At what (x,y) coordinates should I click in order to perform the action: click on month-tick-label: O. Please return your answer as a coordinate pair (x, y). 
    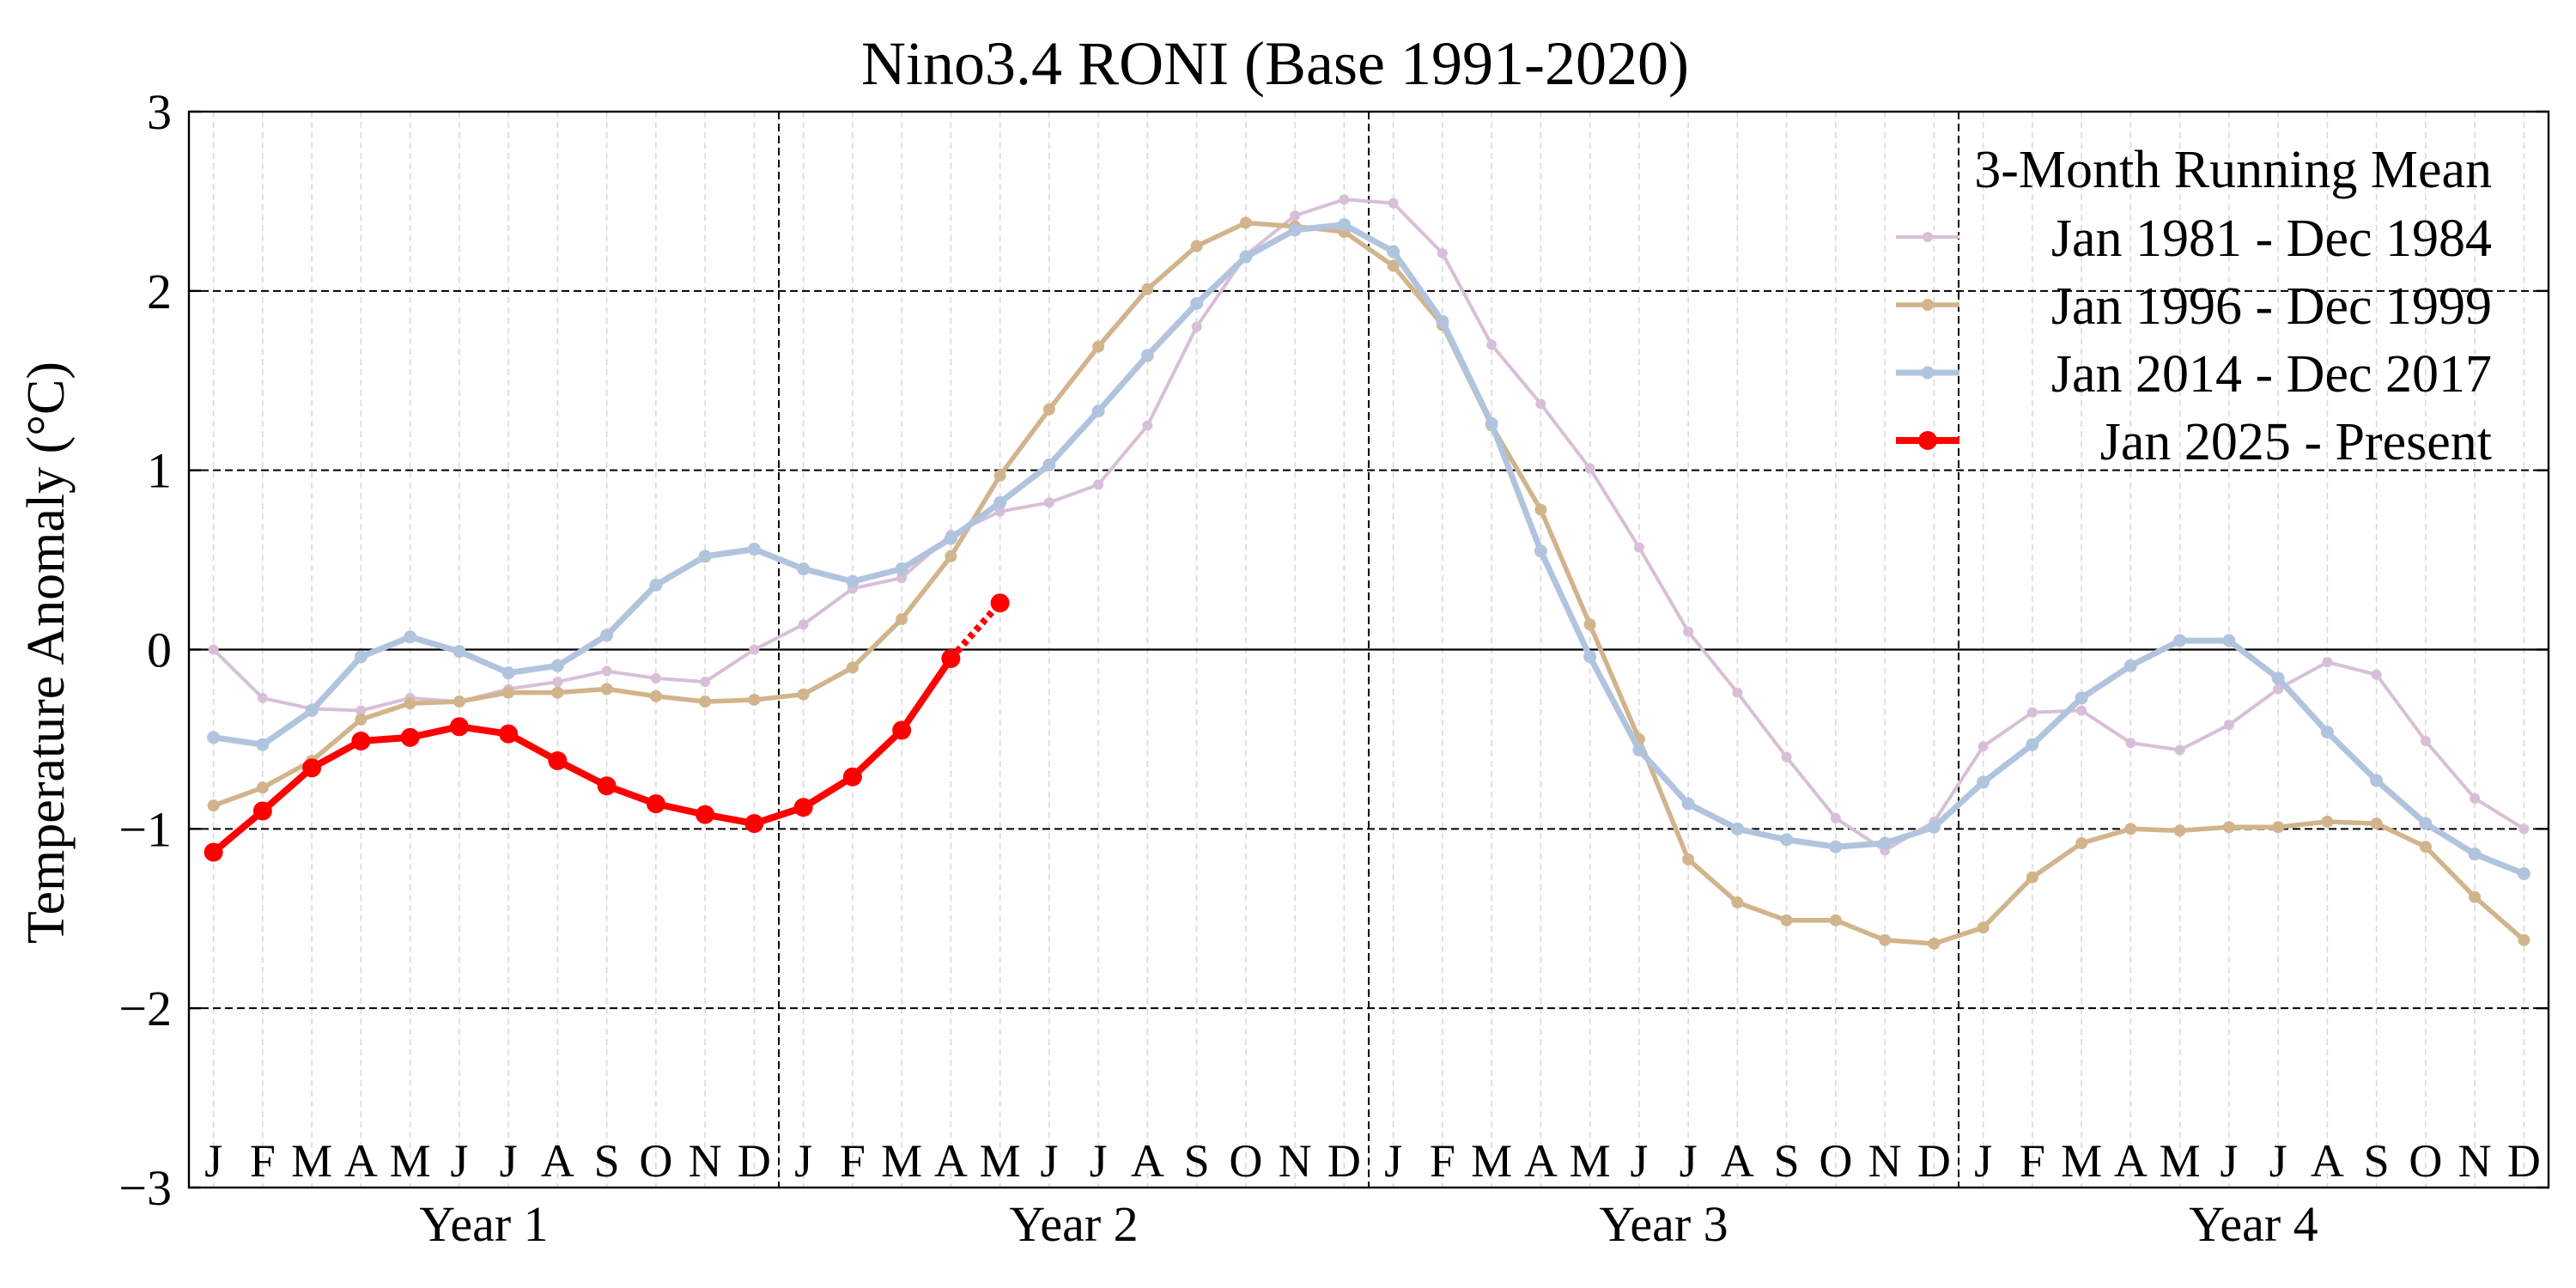
    Looking at the image, I should click on (1836, 1161).